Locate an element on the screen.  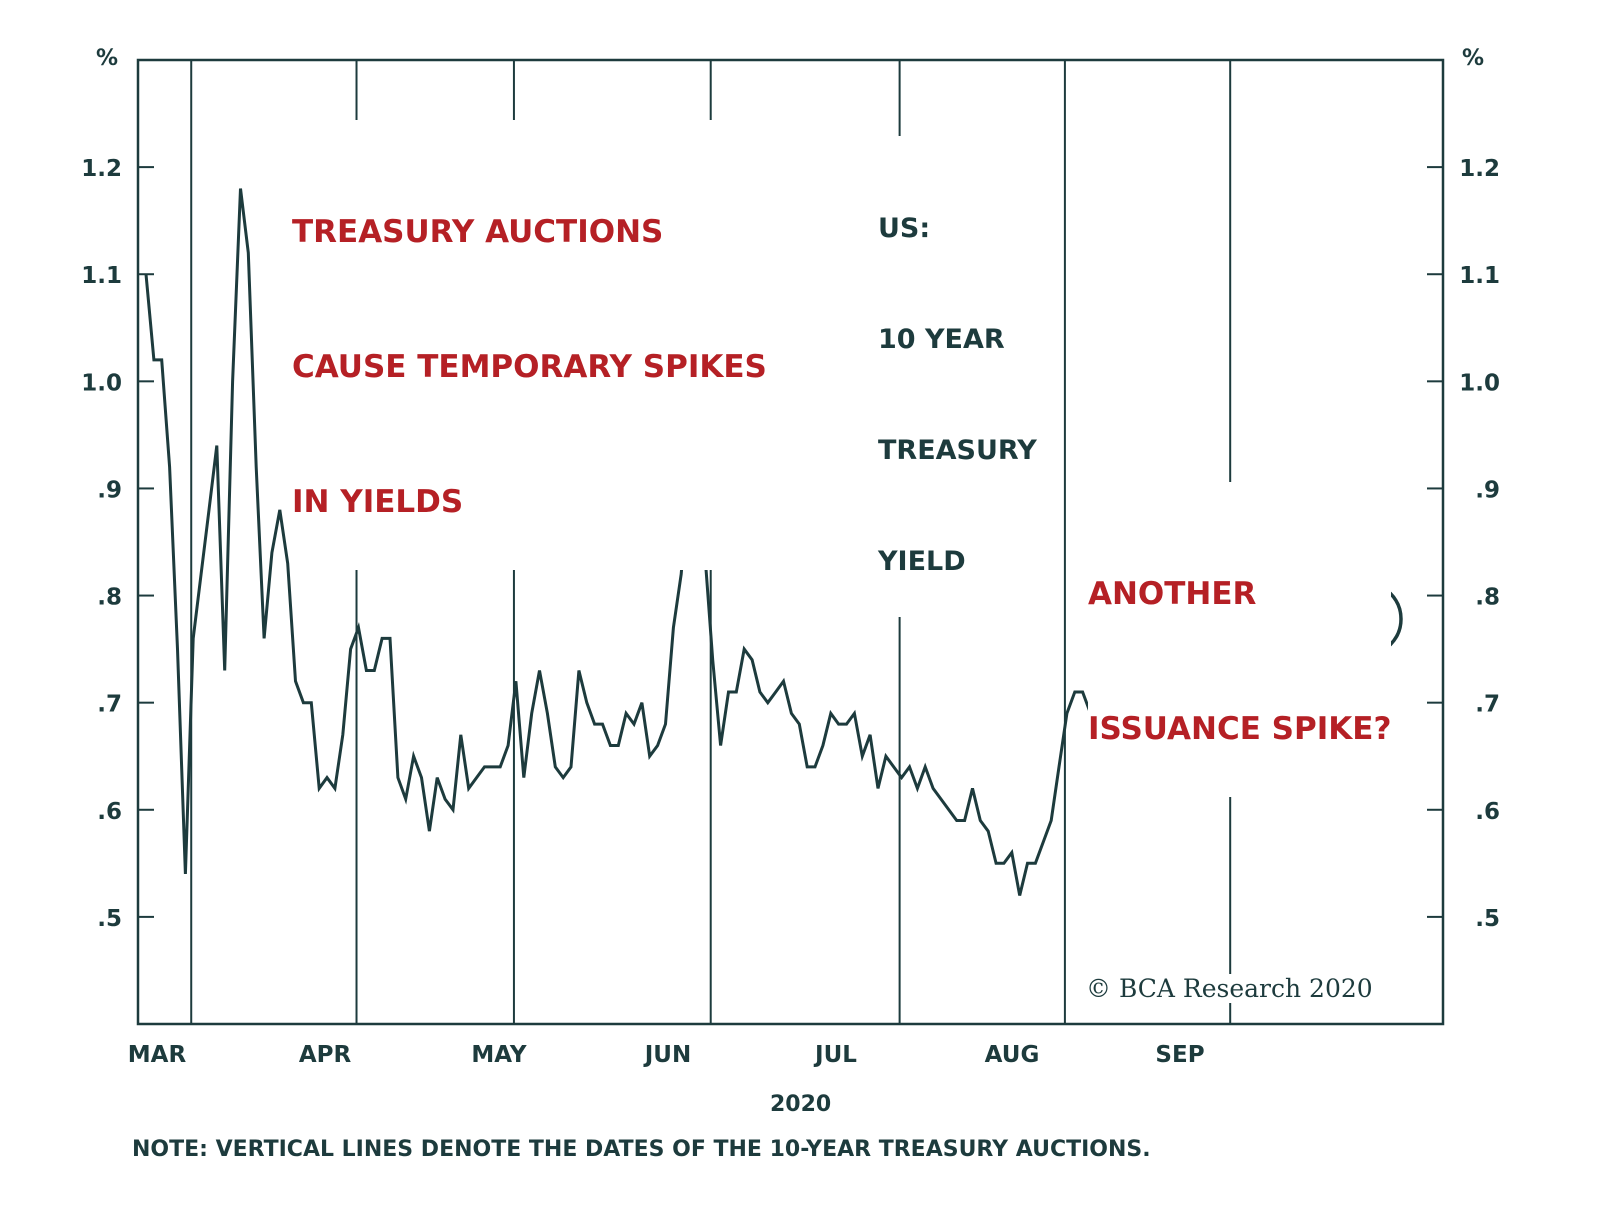
xtick-label: AUG is located at coordinates (1012, 1055).